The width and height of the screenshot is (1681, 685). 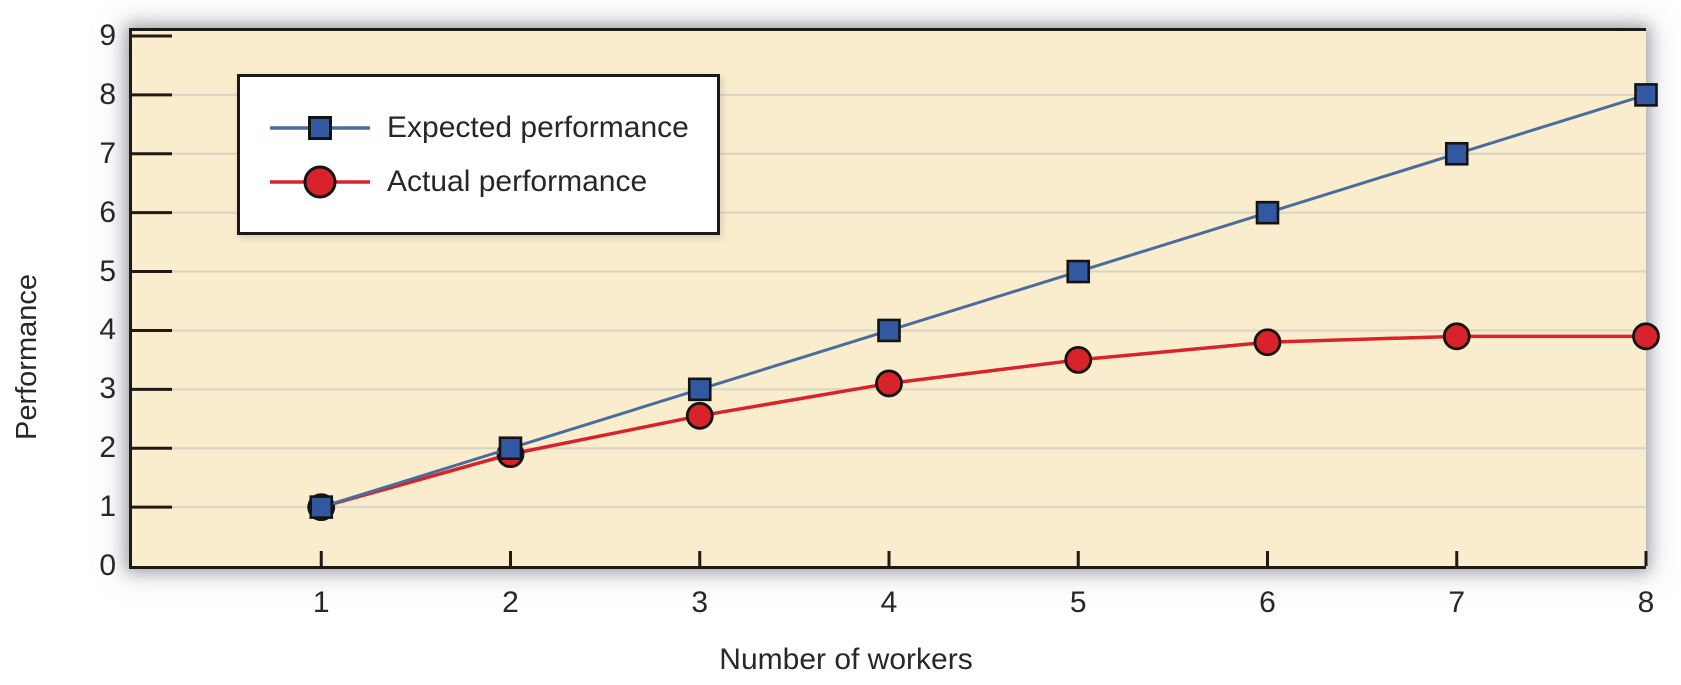 I want to click on legend-item-actual-performance: Actual performance, so click(x=492, y=182).